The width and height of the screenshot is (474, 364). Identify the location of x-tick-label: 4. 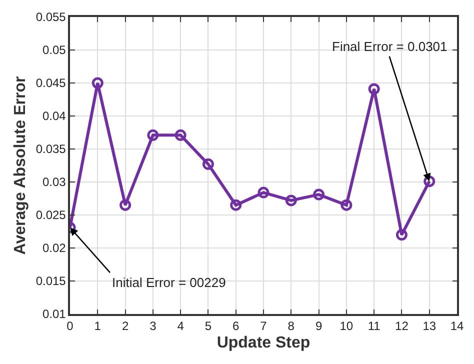
(180, 326).